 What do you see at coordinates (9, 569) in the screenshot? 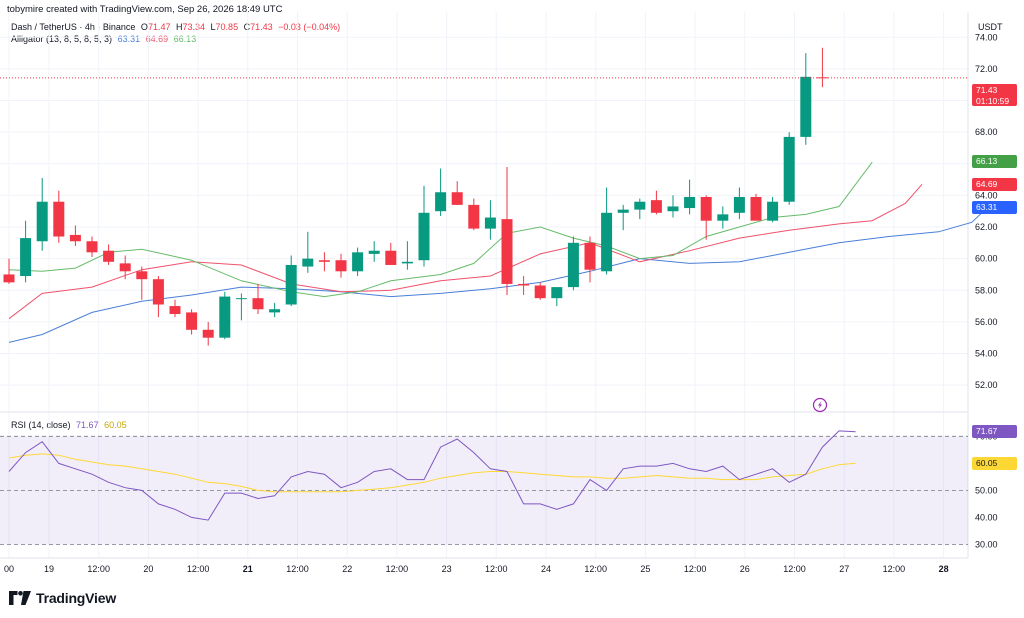
I see `time-tick-label: 00` at bounding box center [9, 569].